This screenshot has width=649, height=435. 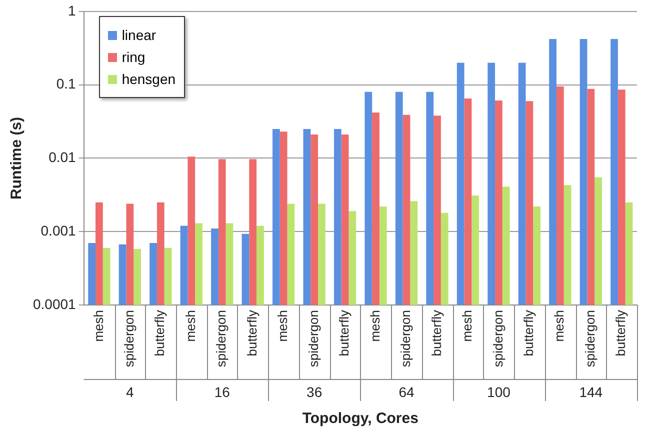 What do you see at coordinates (54, 304) in the screenshot?
I see `y-tick-label: 0.0001` at bounding box center [54, 304].